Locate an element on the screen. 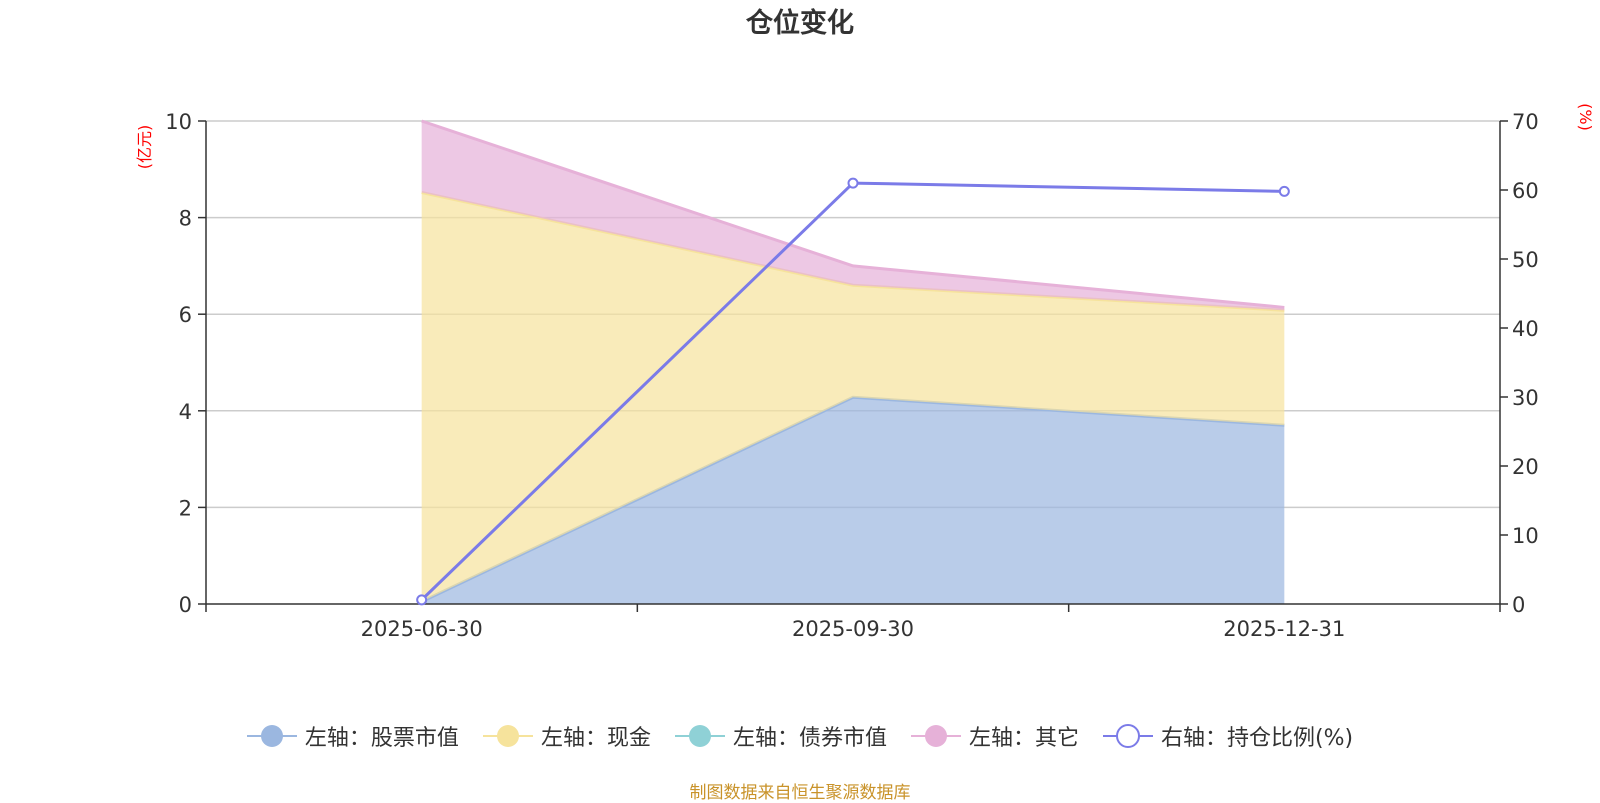  legend-item: 左轴：其它 is located at coordinates (994, 736).